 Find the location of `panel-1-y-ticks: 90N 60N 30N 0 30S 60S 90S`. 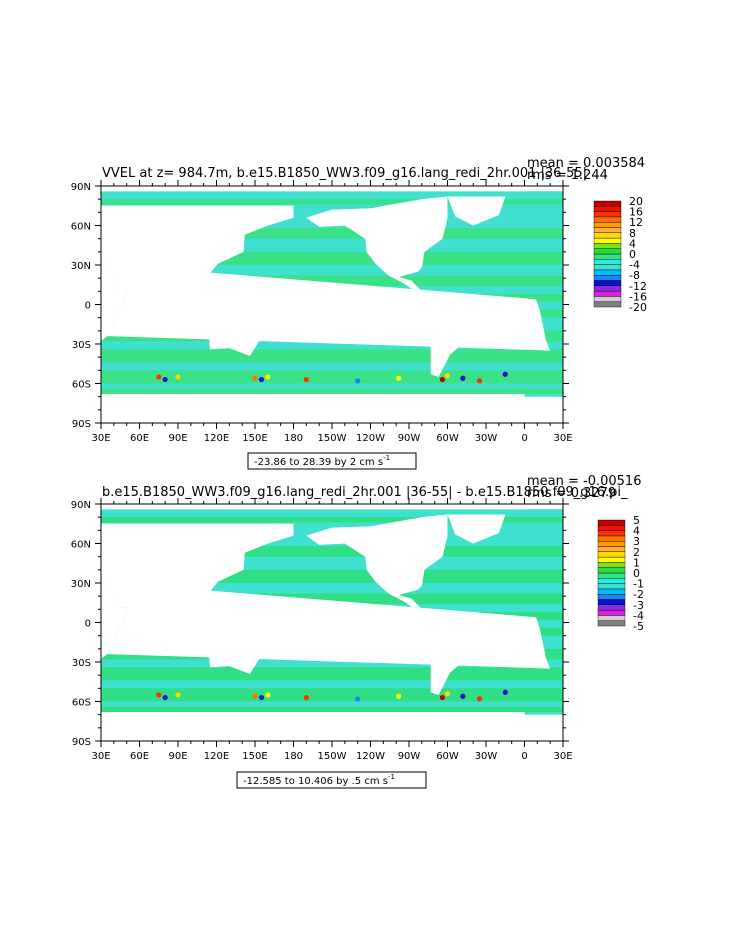

panel-1-y-ticks: 90N 60N 30N 0 30S 60S 90S is located at coordinates (81, 306).